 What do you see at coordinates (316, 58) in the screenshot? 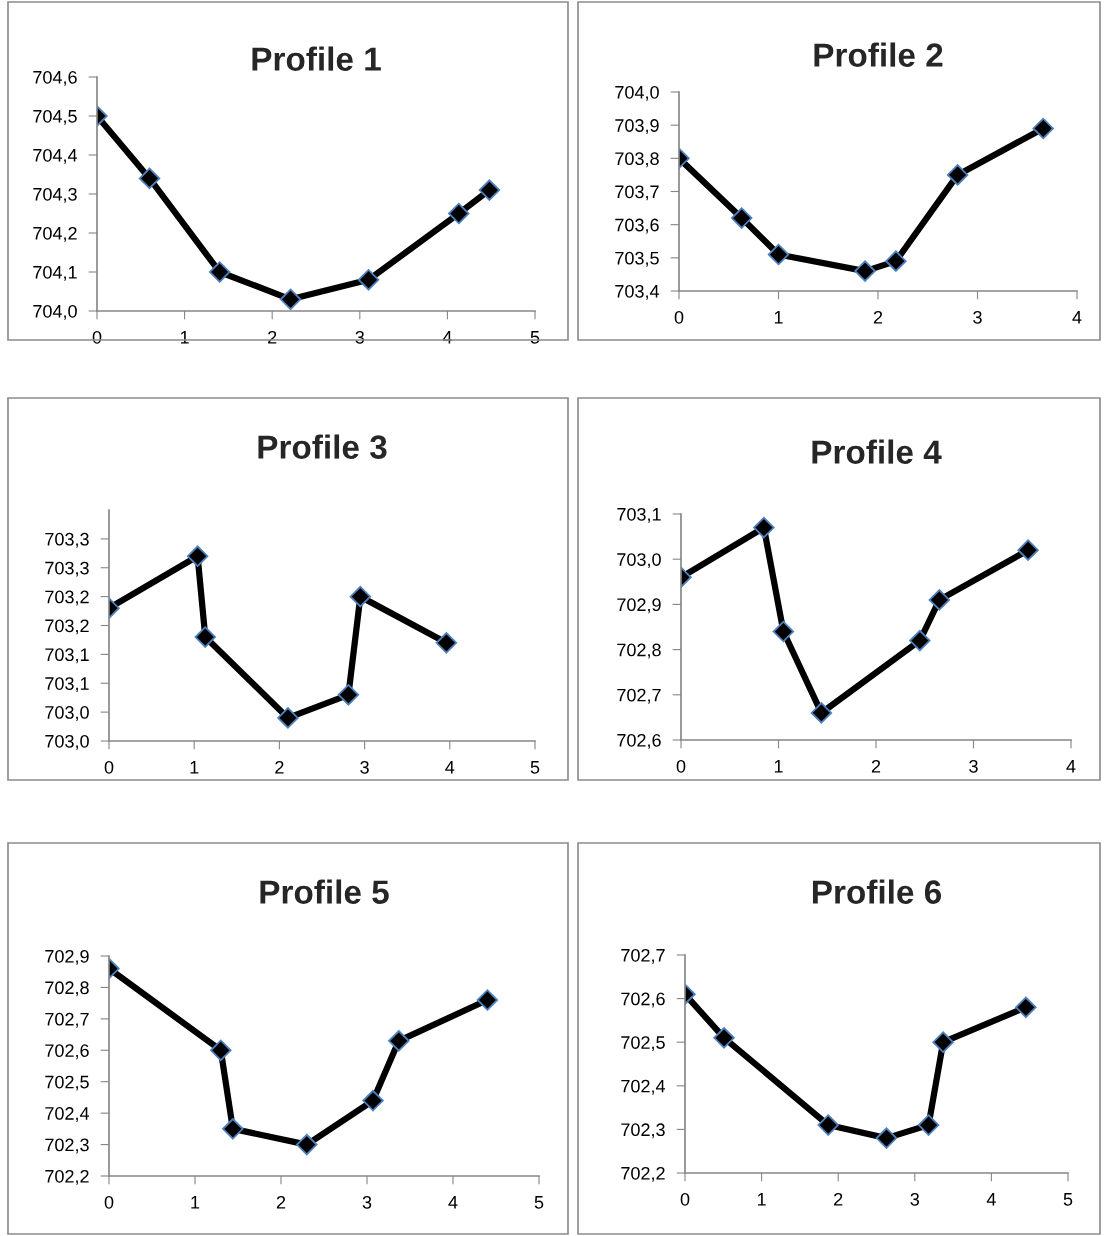
I see `chart-title: Profile 1` at bounding box center [316, 58].